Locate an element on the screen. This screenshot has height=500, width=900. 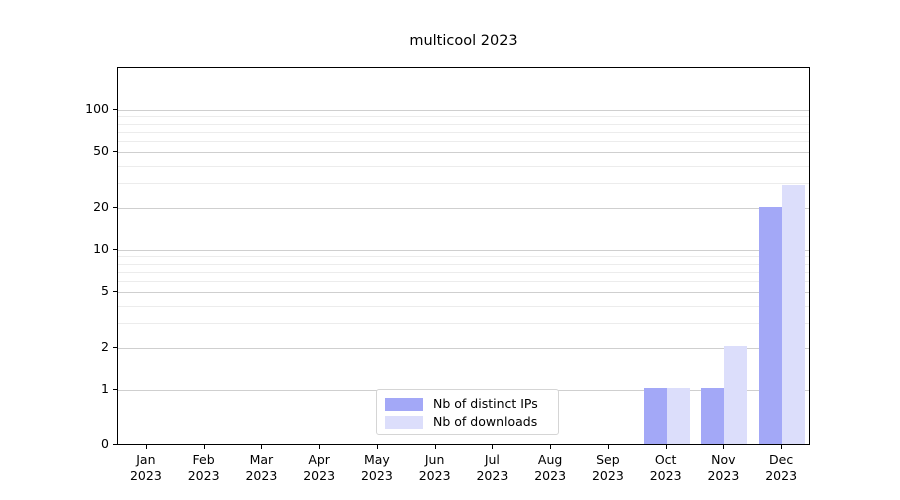
x-tick-month: Apr is located at coordinates (319, 459).